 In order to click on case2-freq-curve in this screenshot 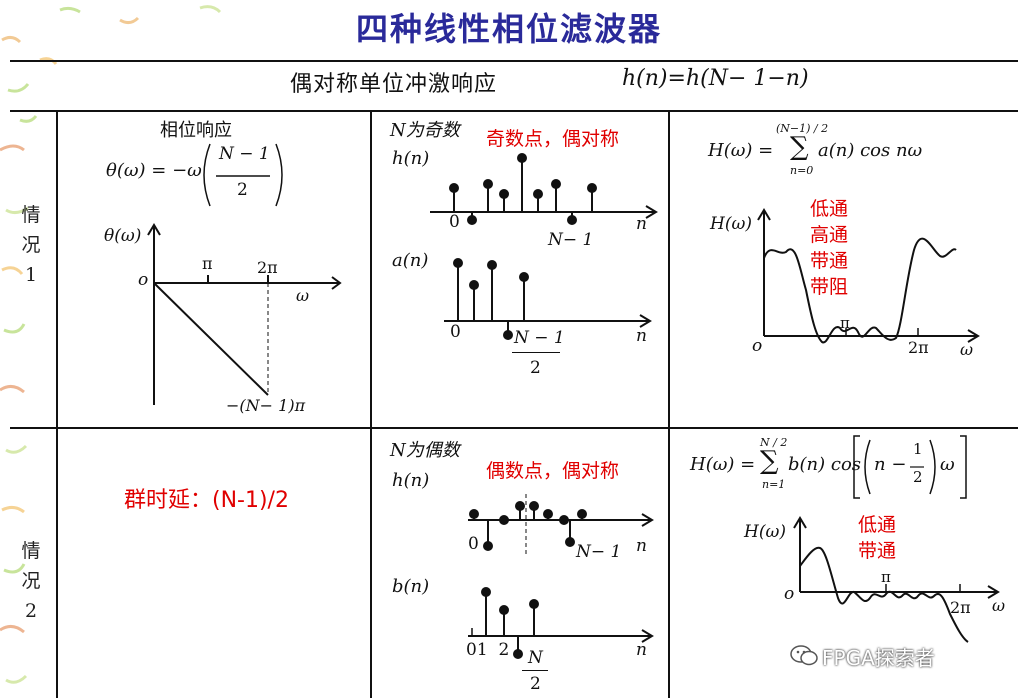, I will do `click(884, 594)`.